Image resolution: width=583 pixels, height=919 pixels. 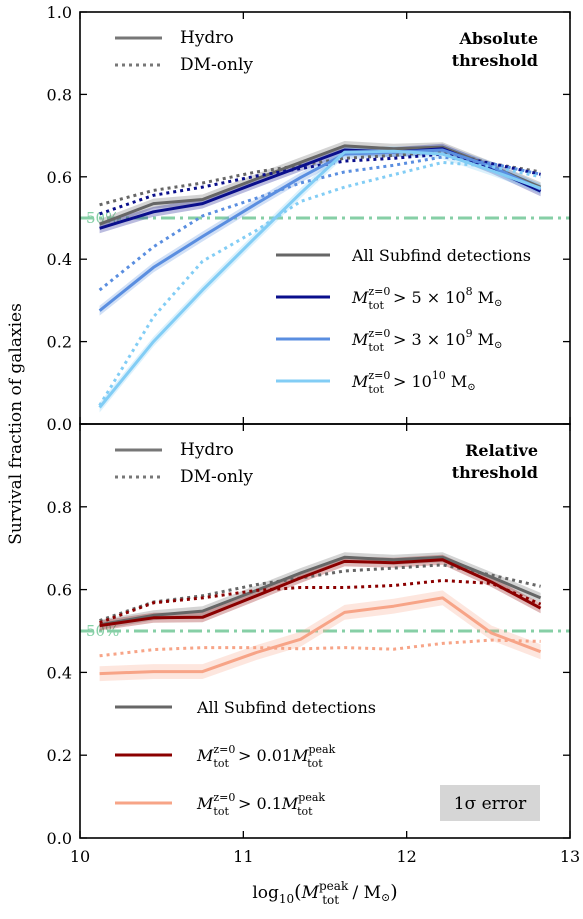 What do you see at coordinates (319, 223) in the screenshot?
I see `top-series-5-line` at bounding box center [319, 223].